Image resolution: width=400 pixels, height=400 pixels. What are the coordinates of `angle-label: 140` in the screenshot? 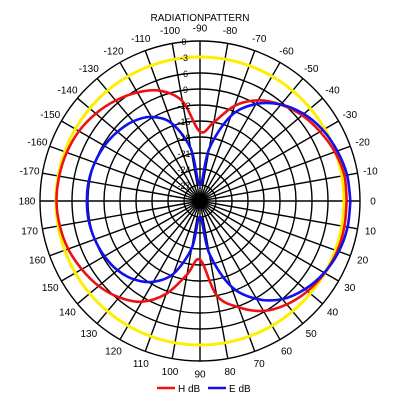 It's located at (67, 313).